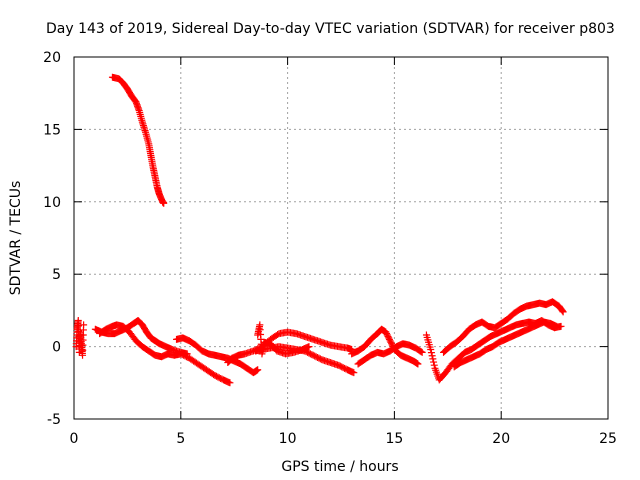 The width and height of the screenshot is (640, 480). What do you see at coordinates (56, 275) in the screenshot?
I see `y-tick-label: 5` at bounding box center [56, 275].